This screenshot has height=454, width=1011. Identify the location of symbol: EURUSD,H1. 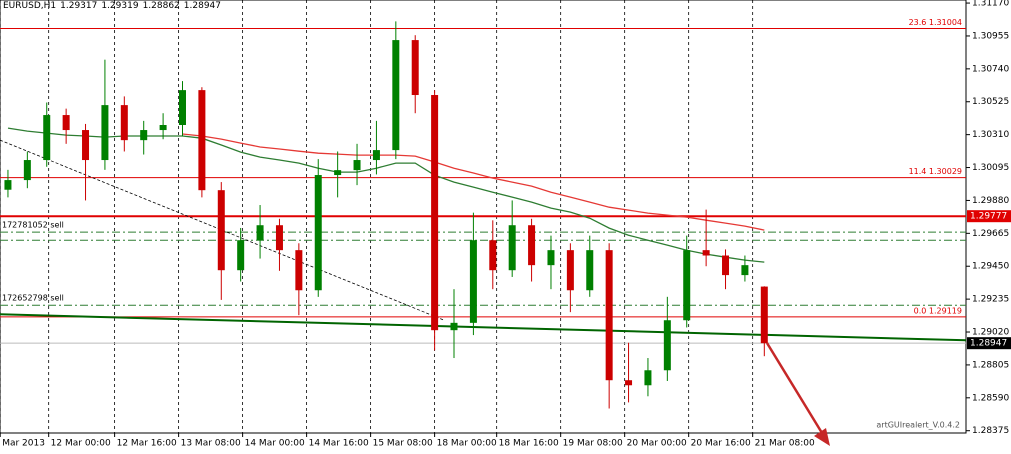
(30, 6).